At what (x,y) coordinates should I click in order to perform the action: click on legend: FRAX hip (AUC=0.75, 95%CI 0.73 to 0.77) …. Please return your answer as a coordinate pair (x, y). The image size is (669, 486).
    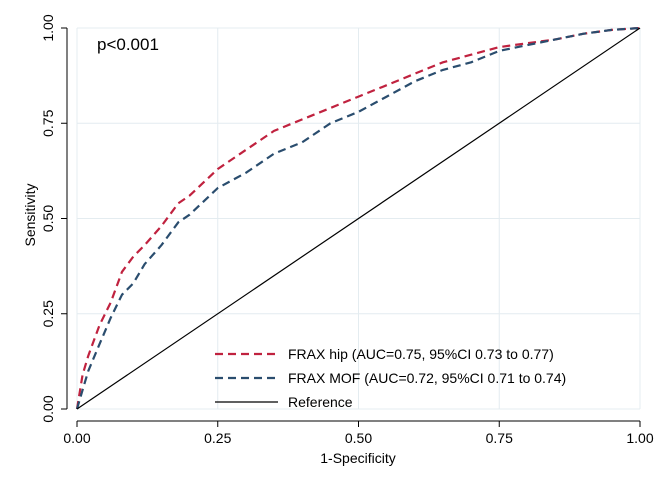
    Looking at the image, I should click on (390, 378).